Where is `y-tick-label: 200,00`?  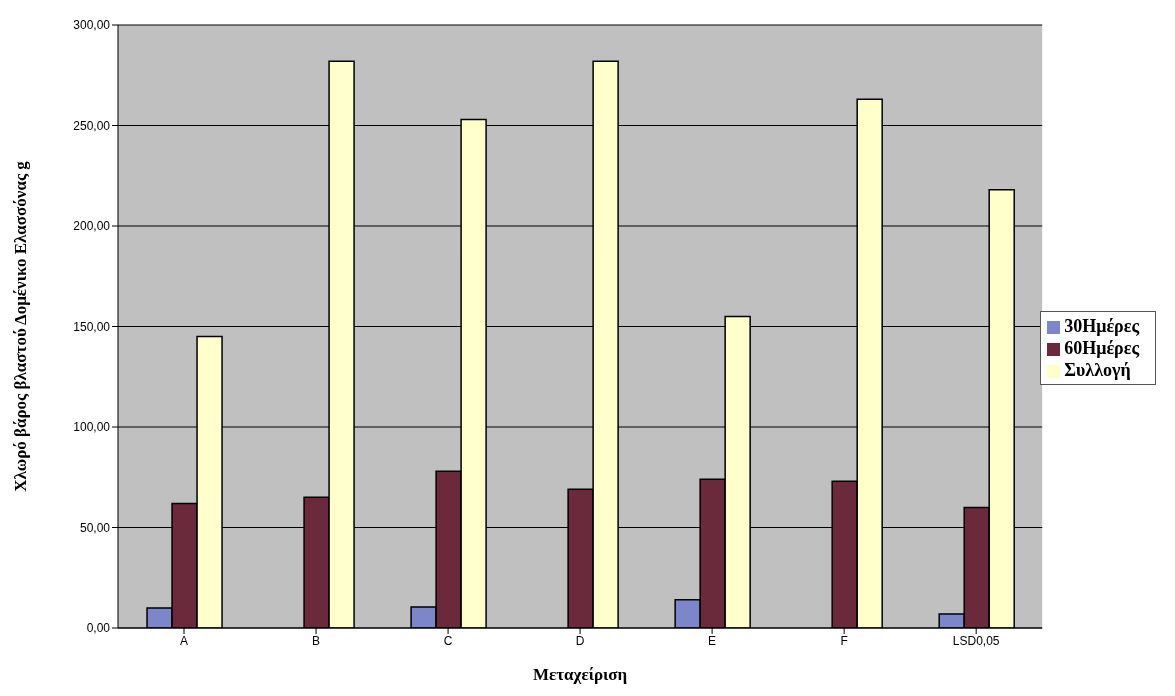
y-tick-label: 200,00 is located at coordinates (92, 226).